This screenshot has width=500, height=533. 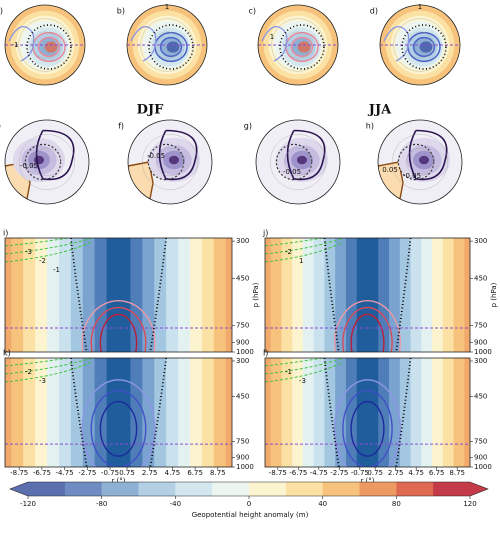 I want to click on panel-label: k), so click(x=7, y=353).